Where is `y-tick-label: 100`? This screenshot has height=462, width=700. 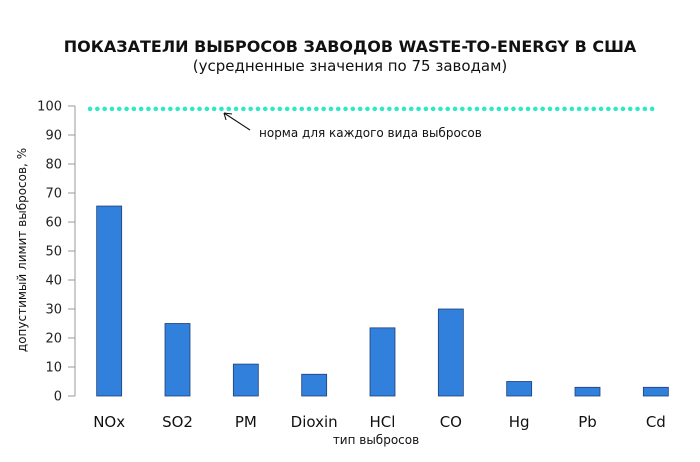
y-tick-label: 100 is located at coordinates (49, 107).